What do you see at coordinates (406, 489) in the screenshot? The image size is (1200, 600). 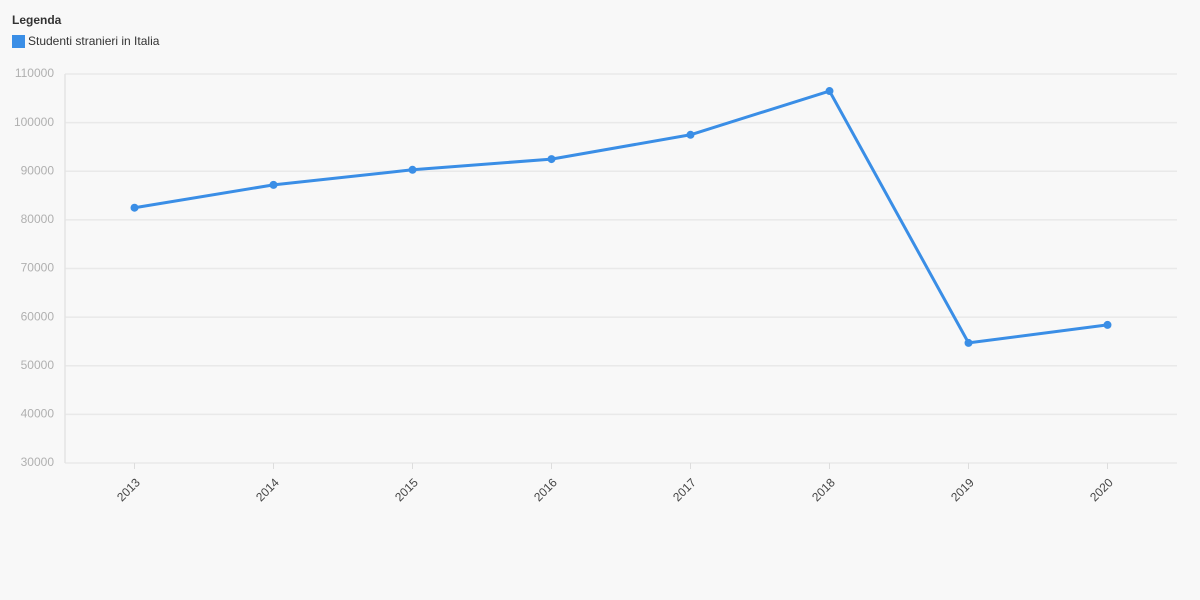 I see `x-tick-label: 2015` at bounding box center [406, 489].